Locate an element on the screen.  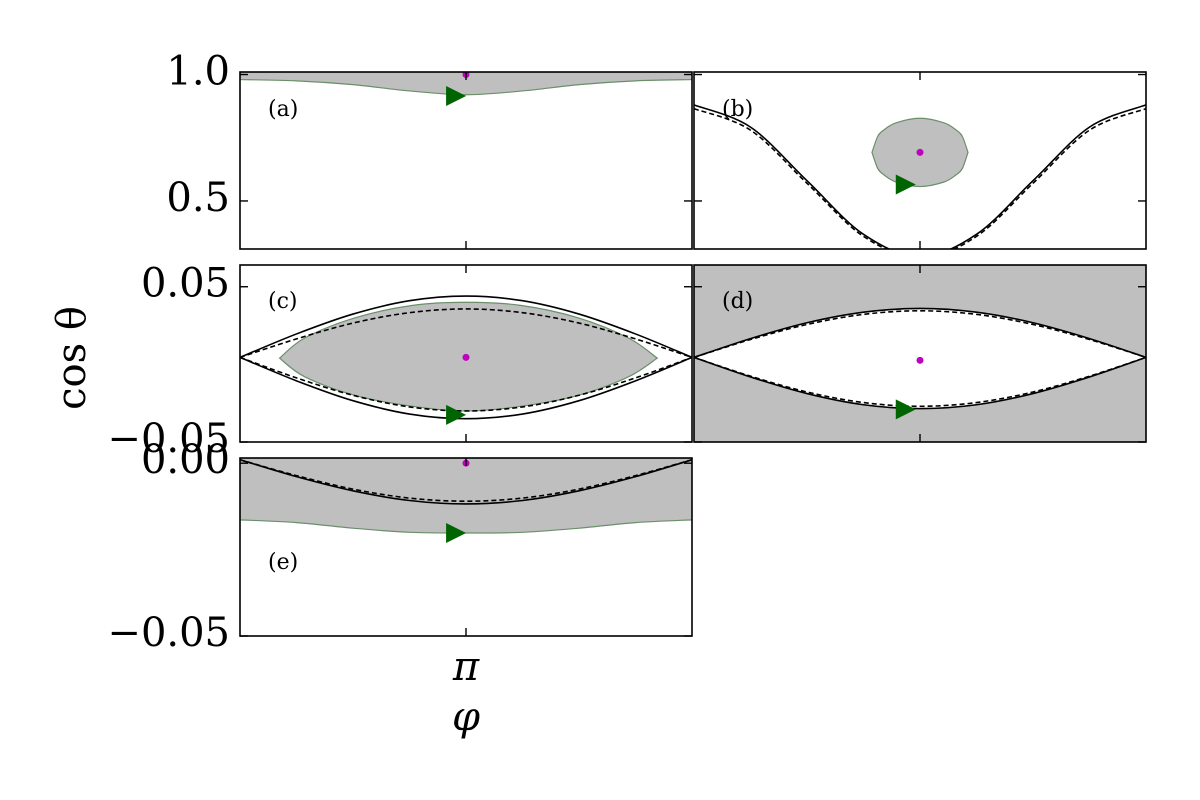
panel-label: (e) is located at coordinates (283, 562).